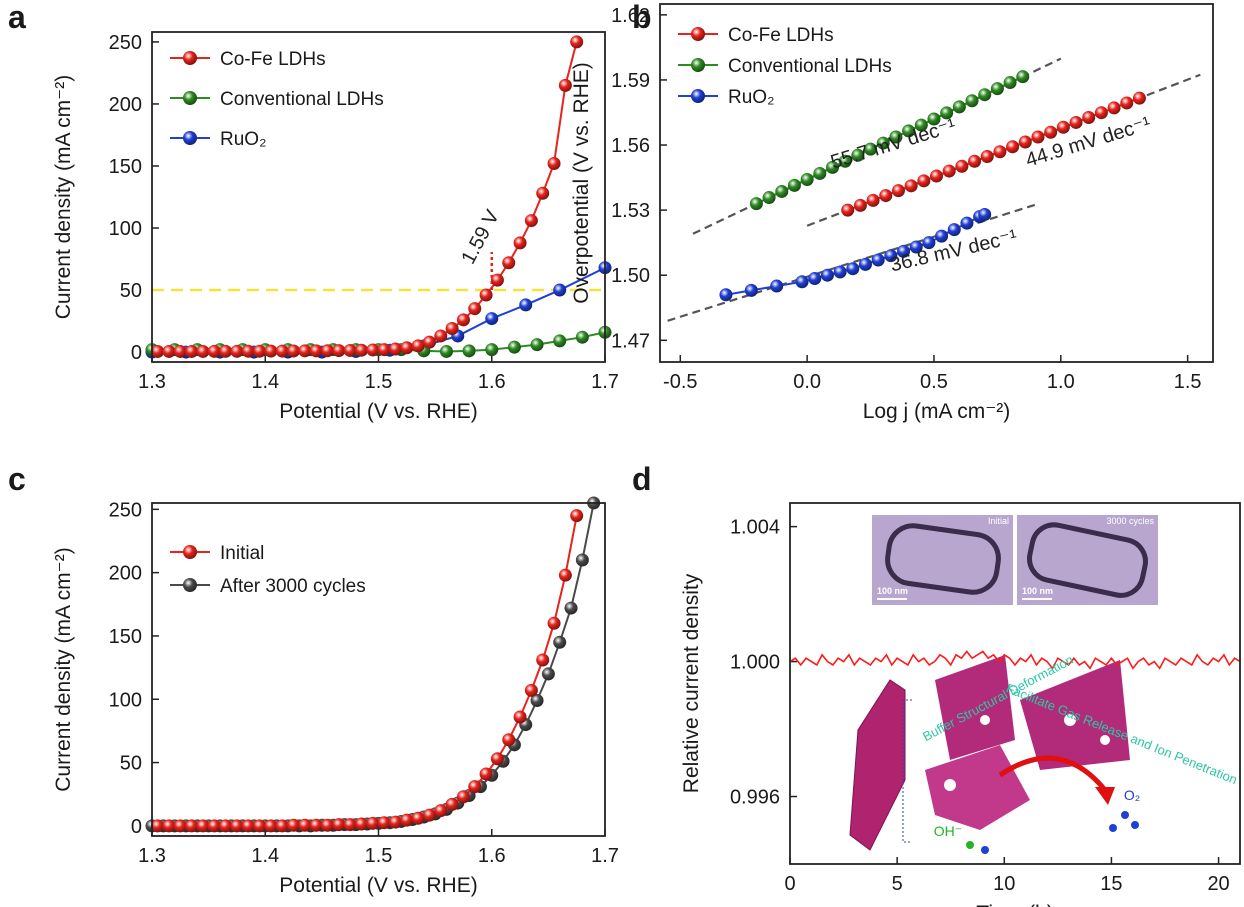  Describe the element at coordinates (755, 663) in the screenshot. I see `y-tick-label: 1.000` at that location.